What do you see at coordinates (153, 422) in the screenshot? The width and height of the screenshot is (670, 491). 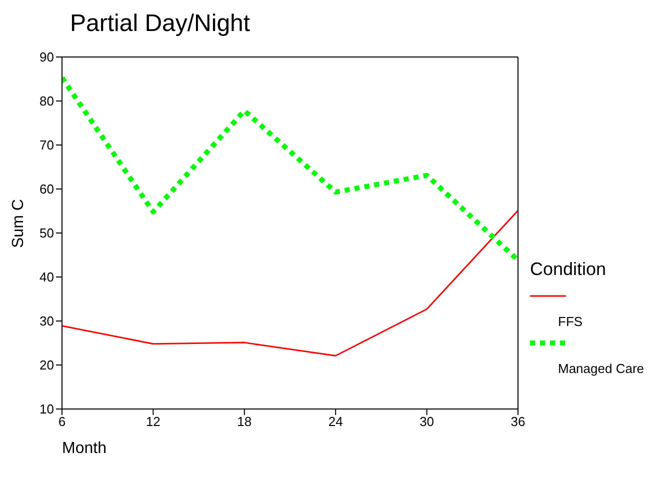 I see `x-tick-label: 12` at bounding box center [153, 422].